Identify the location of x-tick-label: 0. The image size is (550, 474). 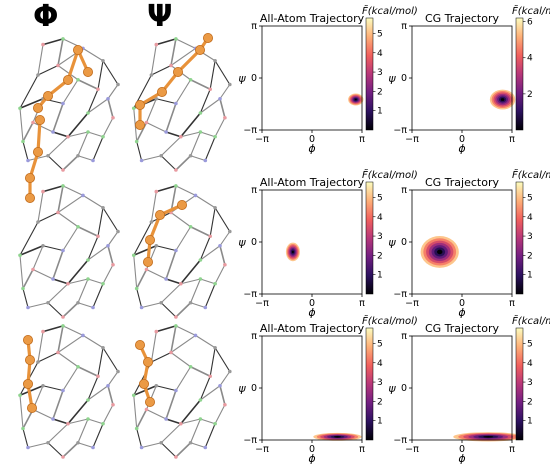
(312, 449).